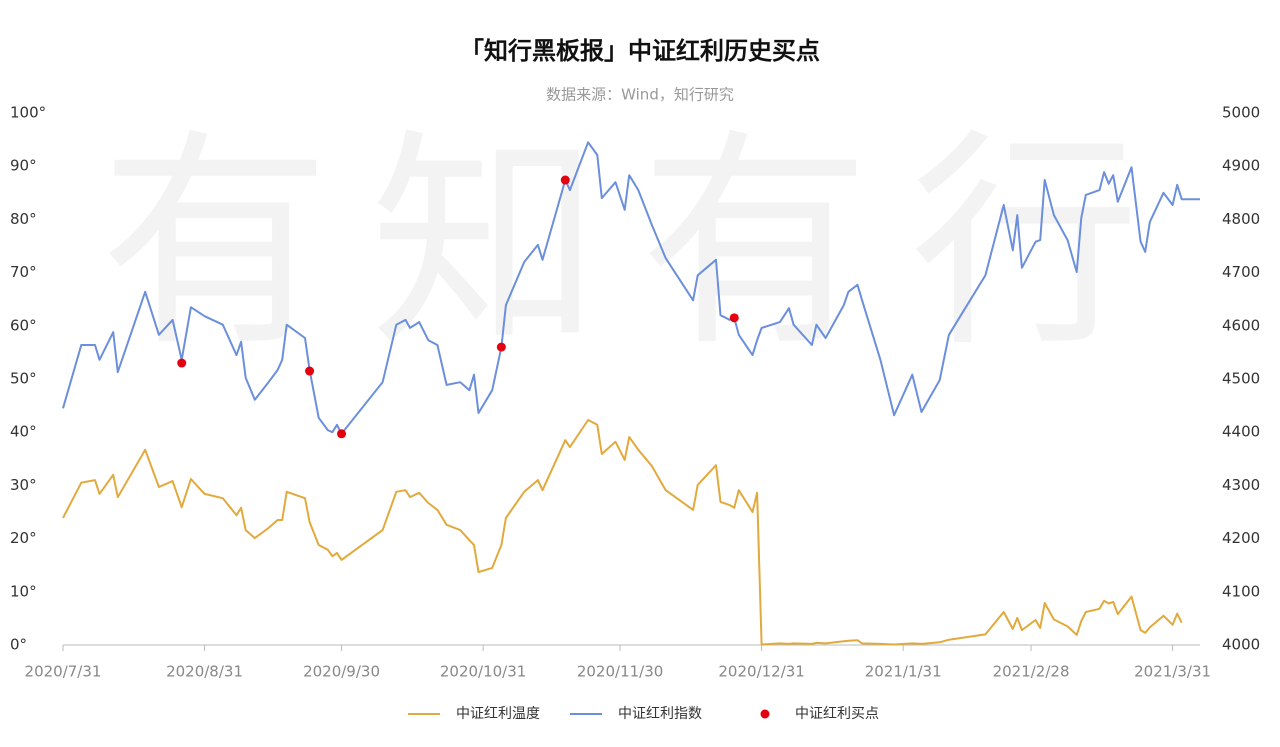 The height and width of the screenshot is (747, 1280). I want to click on y-tick-label: 70°, so click(23, 272).